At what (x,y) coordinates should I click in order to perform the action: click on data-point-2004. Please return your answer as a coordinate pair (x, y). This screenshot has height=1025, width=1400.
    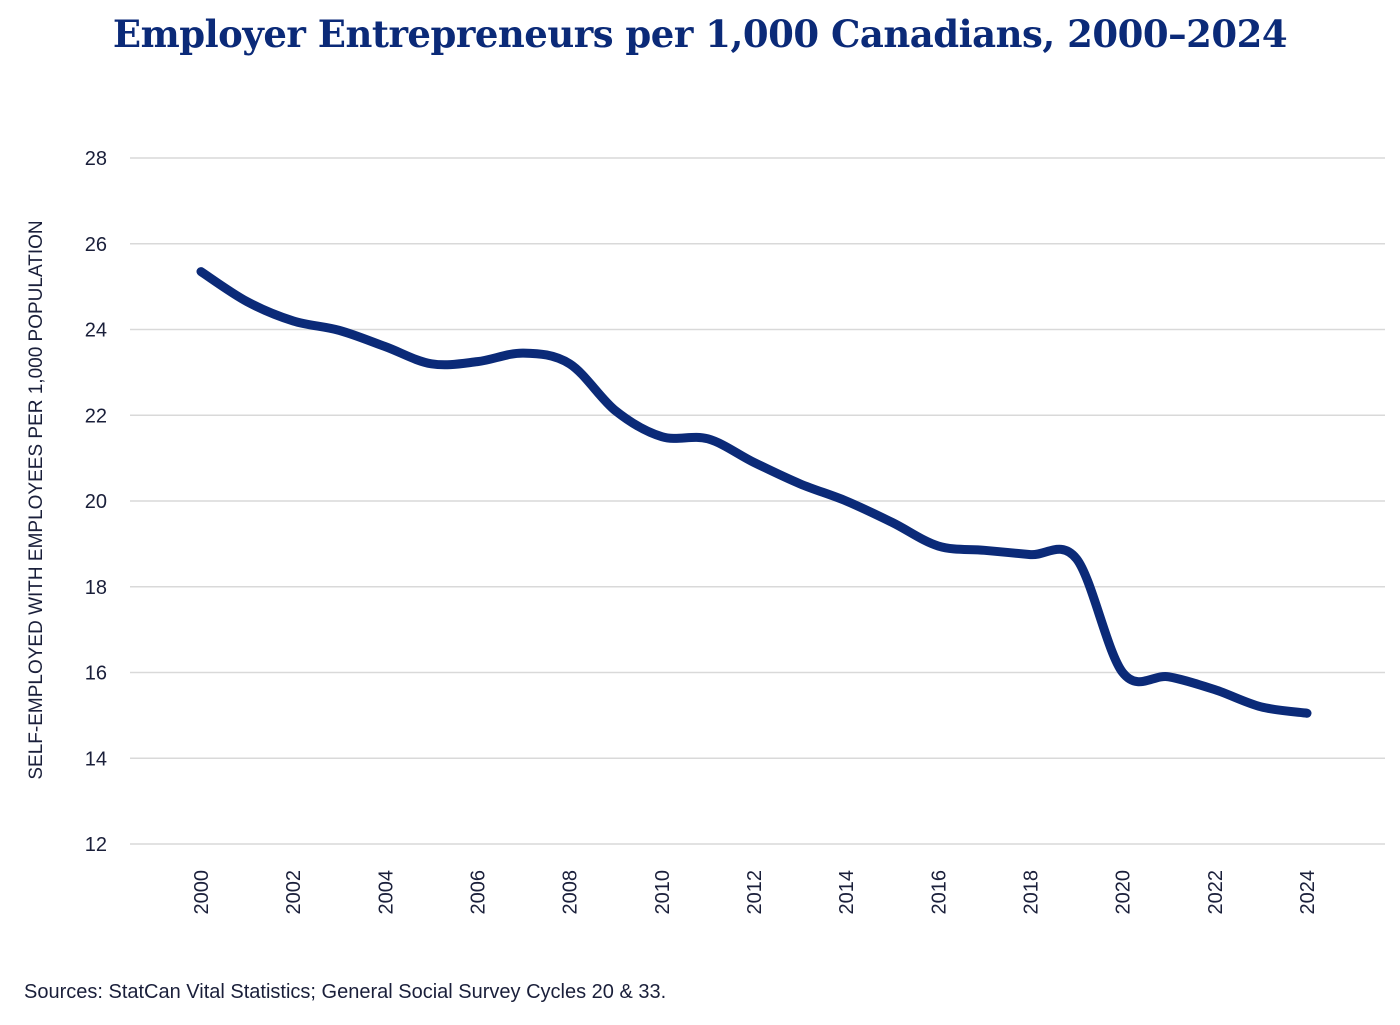
    Looking at the image, I should click on (385, 347).